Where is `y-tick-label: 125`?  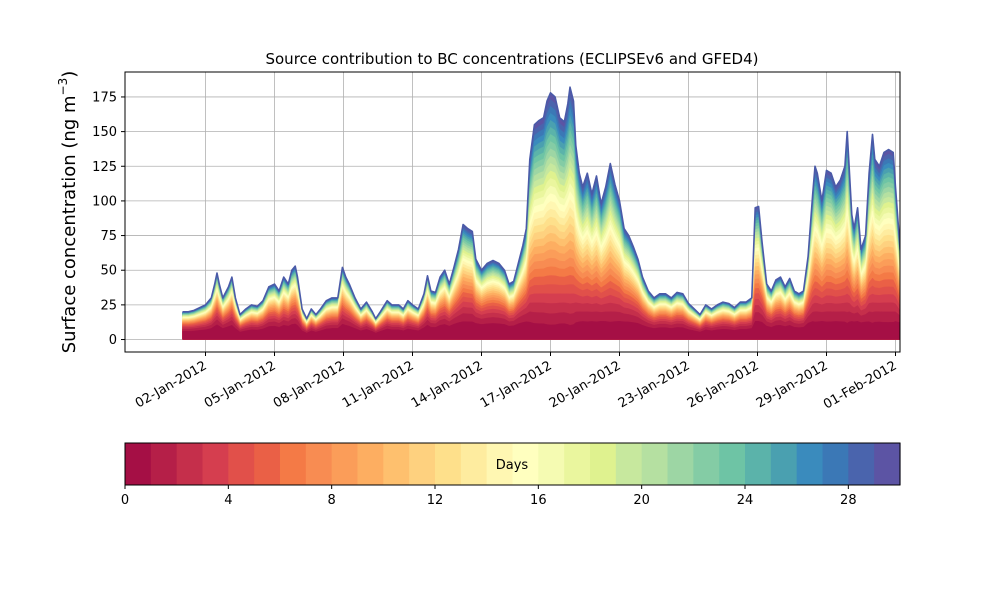
y-tick-label: 125 is located at coordinates (104, 167).